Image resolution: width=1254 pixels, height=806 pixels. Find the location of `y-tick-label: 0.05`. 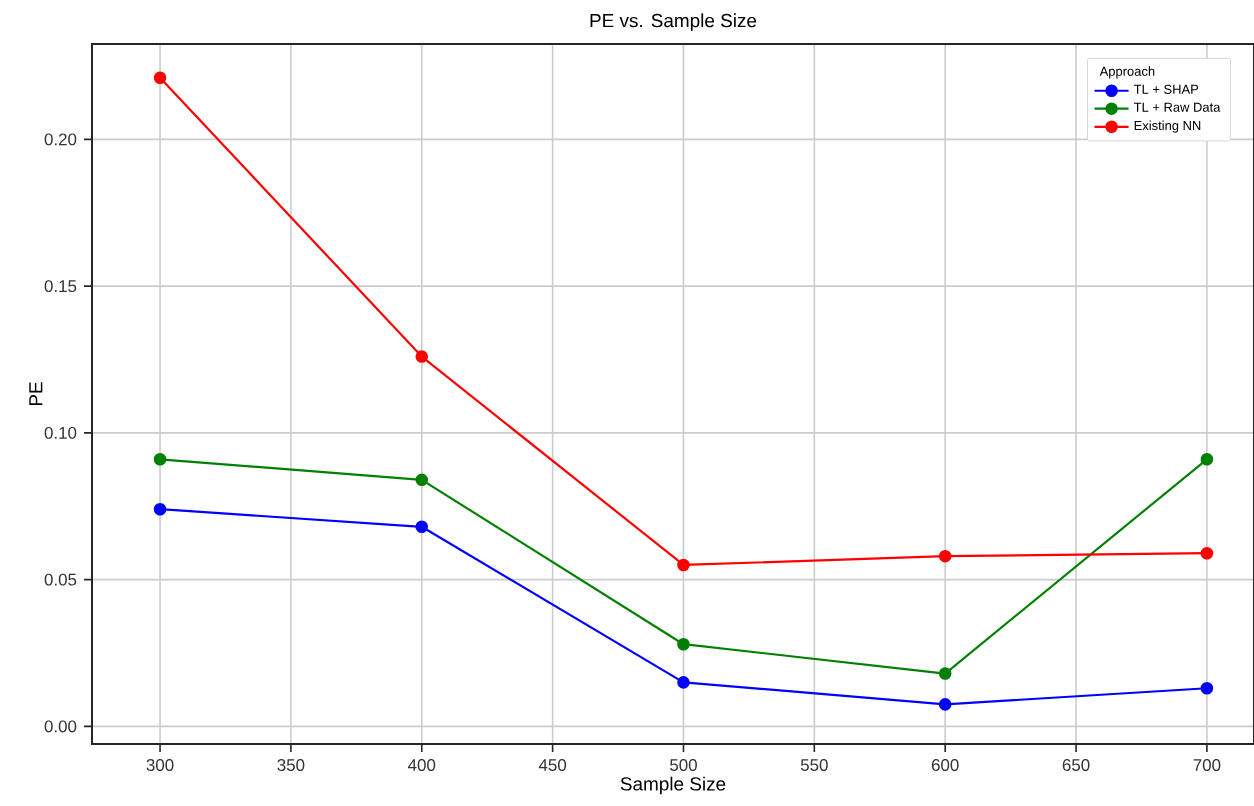

y-tick-label: 0.05 is located at coordinates (60, 579).